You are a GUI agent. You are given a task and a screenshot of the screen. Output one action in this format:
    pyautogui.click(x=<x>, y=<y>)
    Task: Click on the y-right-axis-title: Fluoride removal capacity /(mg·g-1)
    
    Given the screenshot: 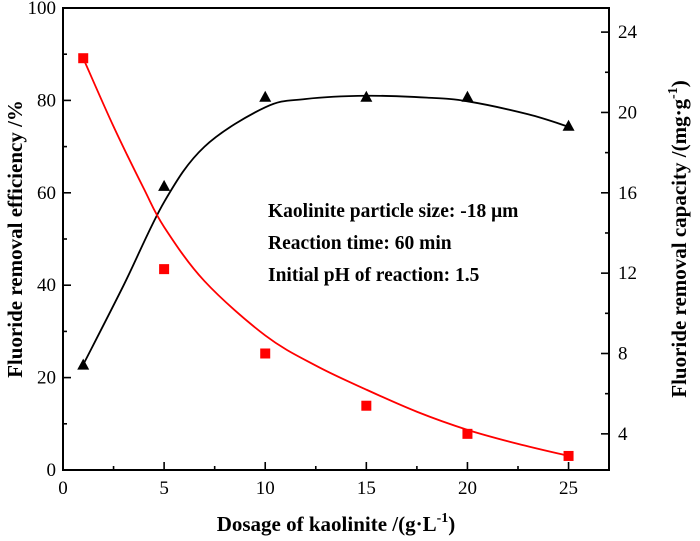 What is the action you would take?
    pyautogui.click(x=678, y=238)
    